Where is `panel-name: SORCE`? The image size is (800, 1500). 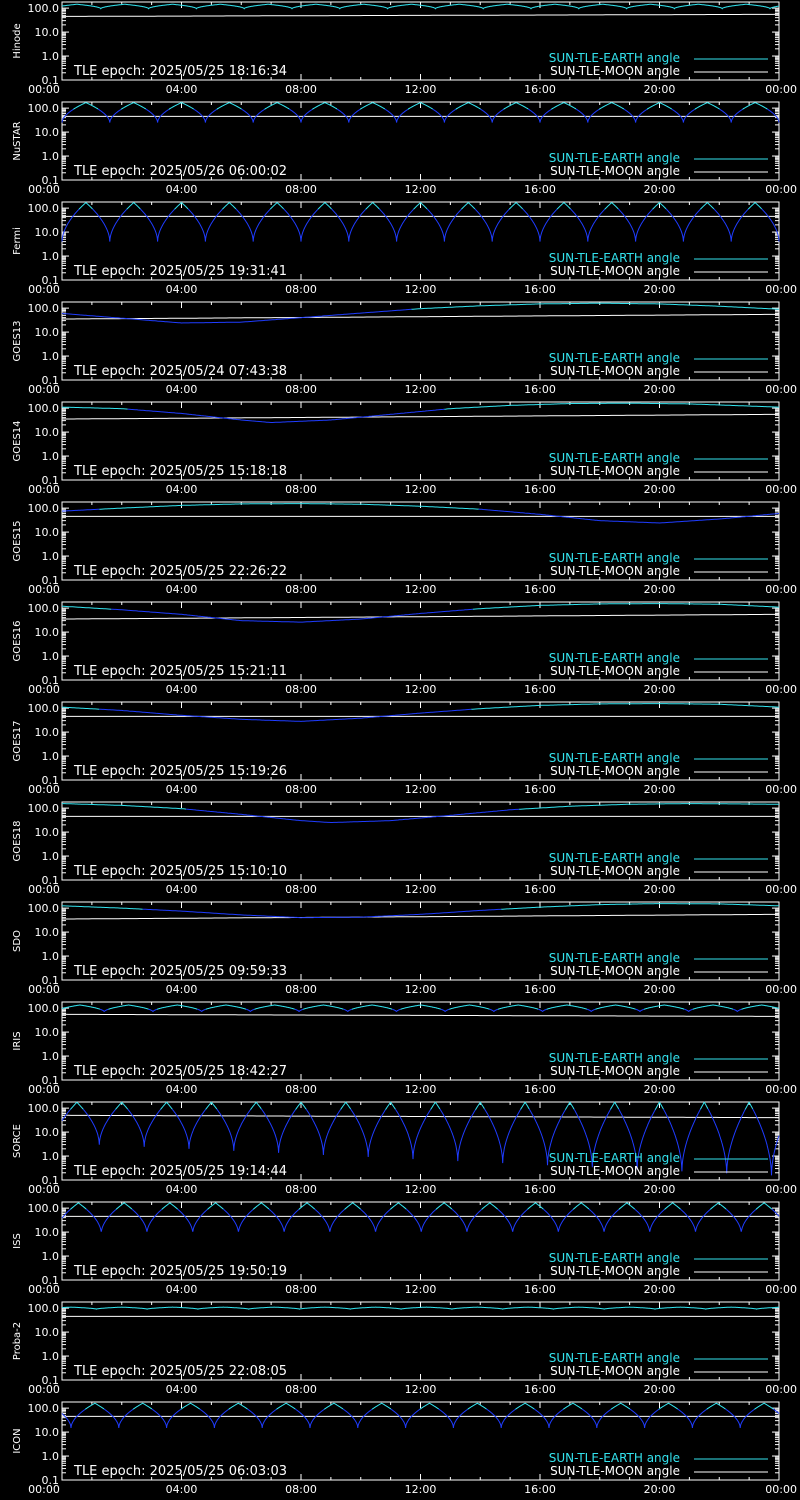 panel-name: SORCE is located at coordinates (17, 1141).